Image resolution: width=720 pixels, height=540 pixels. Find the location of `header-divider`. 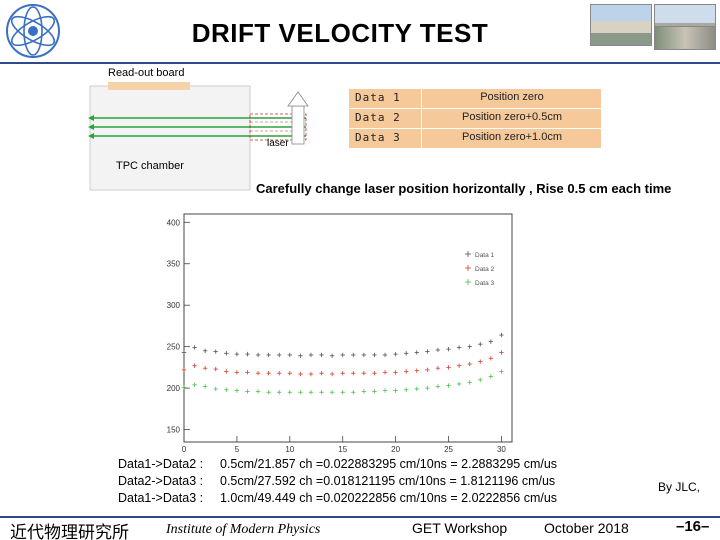

header-divider is located at coordinates (360, 63).